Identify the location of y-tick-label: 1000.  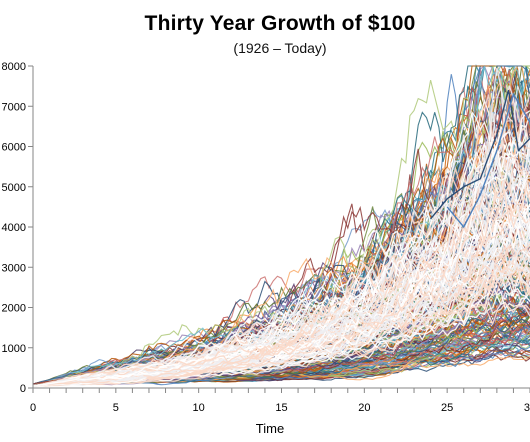
(14, 349).